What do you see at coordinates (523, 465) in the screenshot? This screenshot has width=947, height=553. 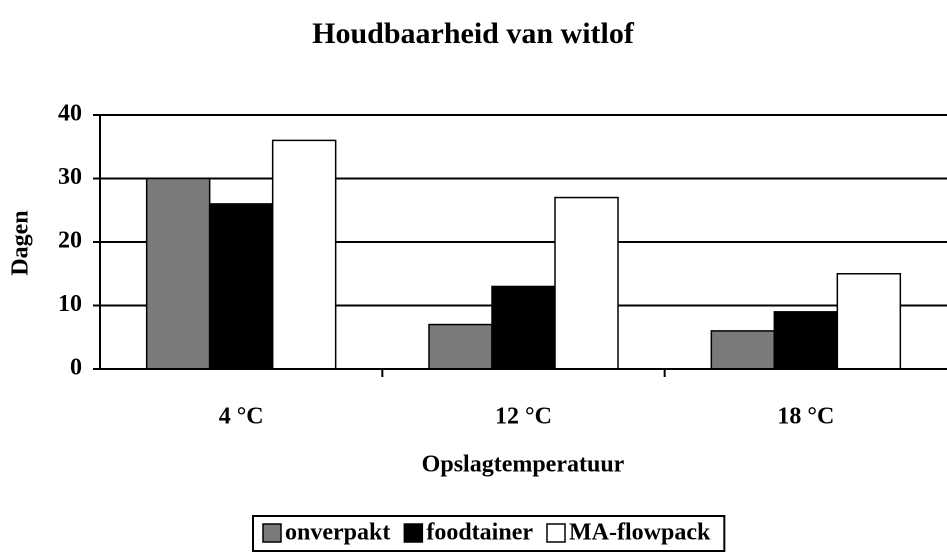 I see `x-axis-label: Opslagtemperatuur` at bounding box center [523, 465].